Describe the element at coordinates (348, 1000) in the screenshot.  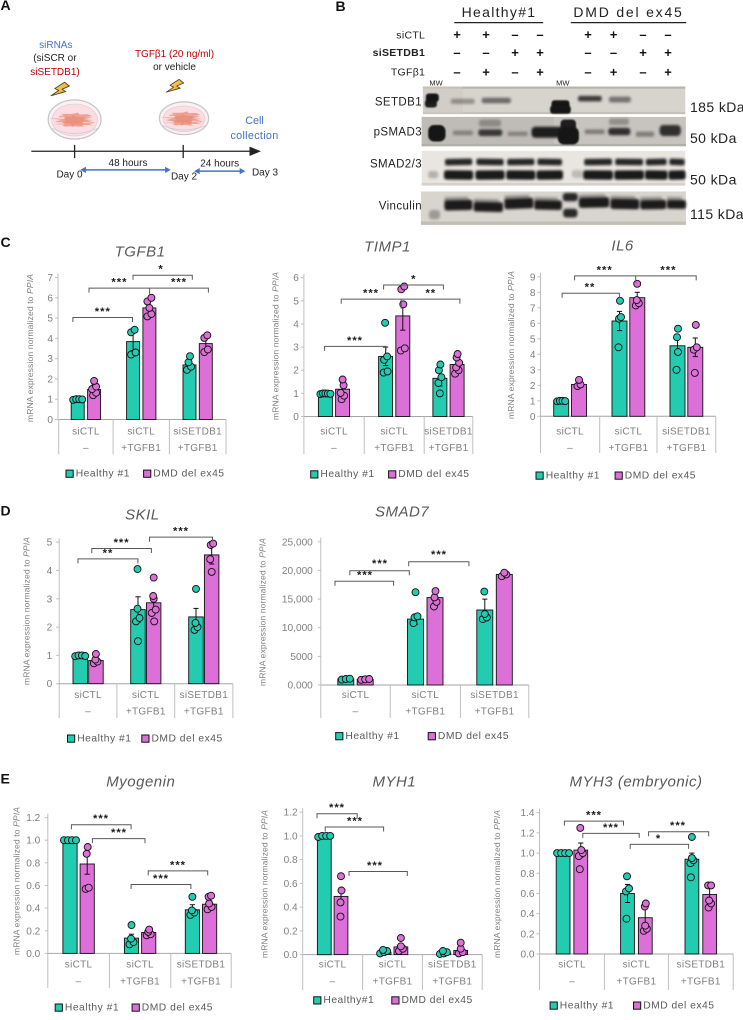
I see `svg-text: Healthy#1` at that location.